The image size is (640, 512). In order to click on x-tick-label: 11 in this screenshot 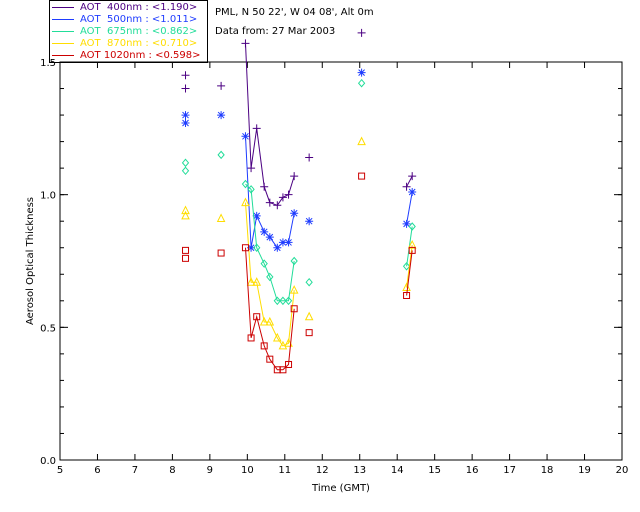, I will do `click(284, 470)`.